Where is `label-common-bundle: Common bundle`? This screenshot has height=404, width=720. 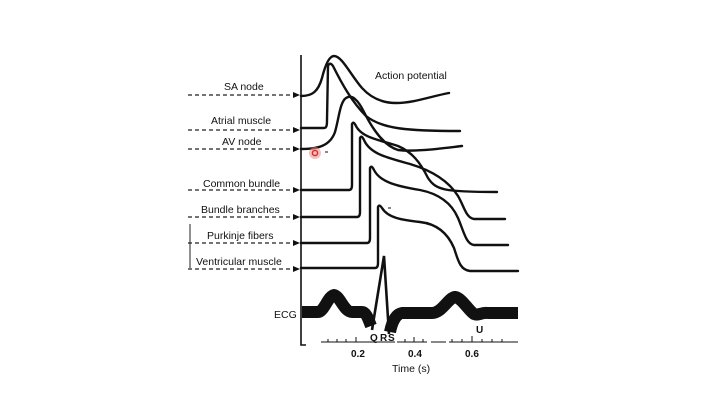 label-common-bundle: Common bundle is located at coordinates (241, 184).